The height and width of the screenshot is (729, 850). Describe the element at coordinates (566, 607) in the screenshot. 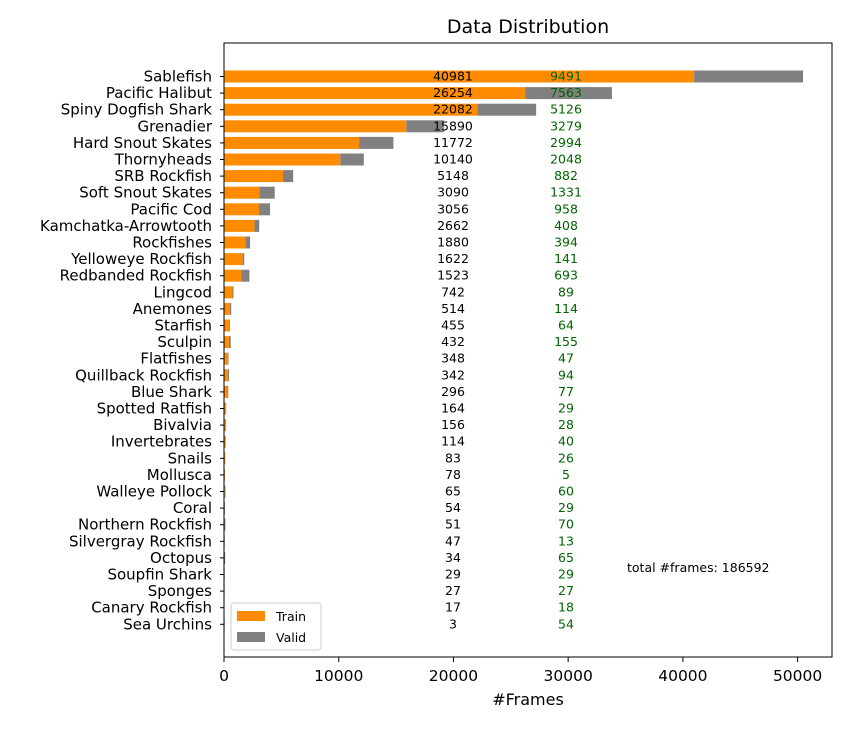

I see `valid-value-label: 18` at that location.